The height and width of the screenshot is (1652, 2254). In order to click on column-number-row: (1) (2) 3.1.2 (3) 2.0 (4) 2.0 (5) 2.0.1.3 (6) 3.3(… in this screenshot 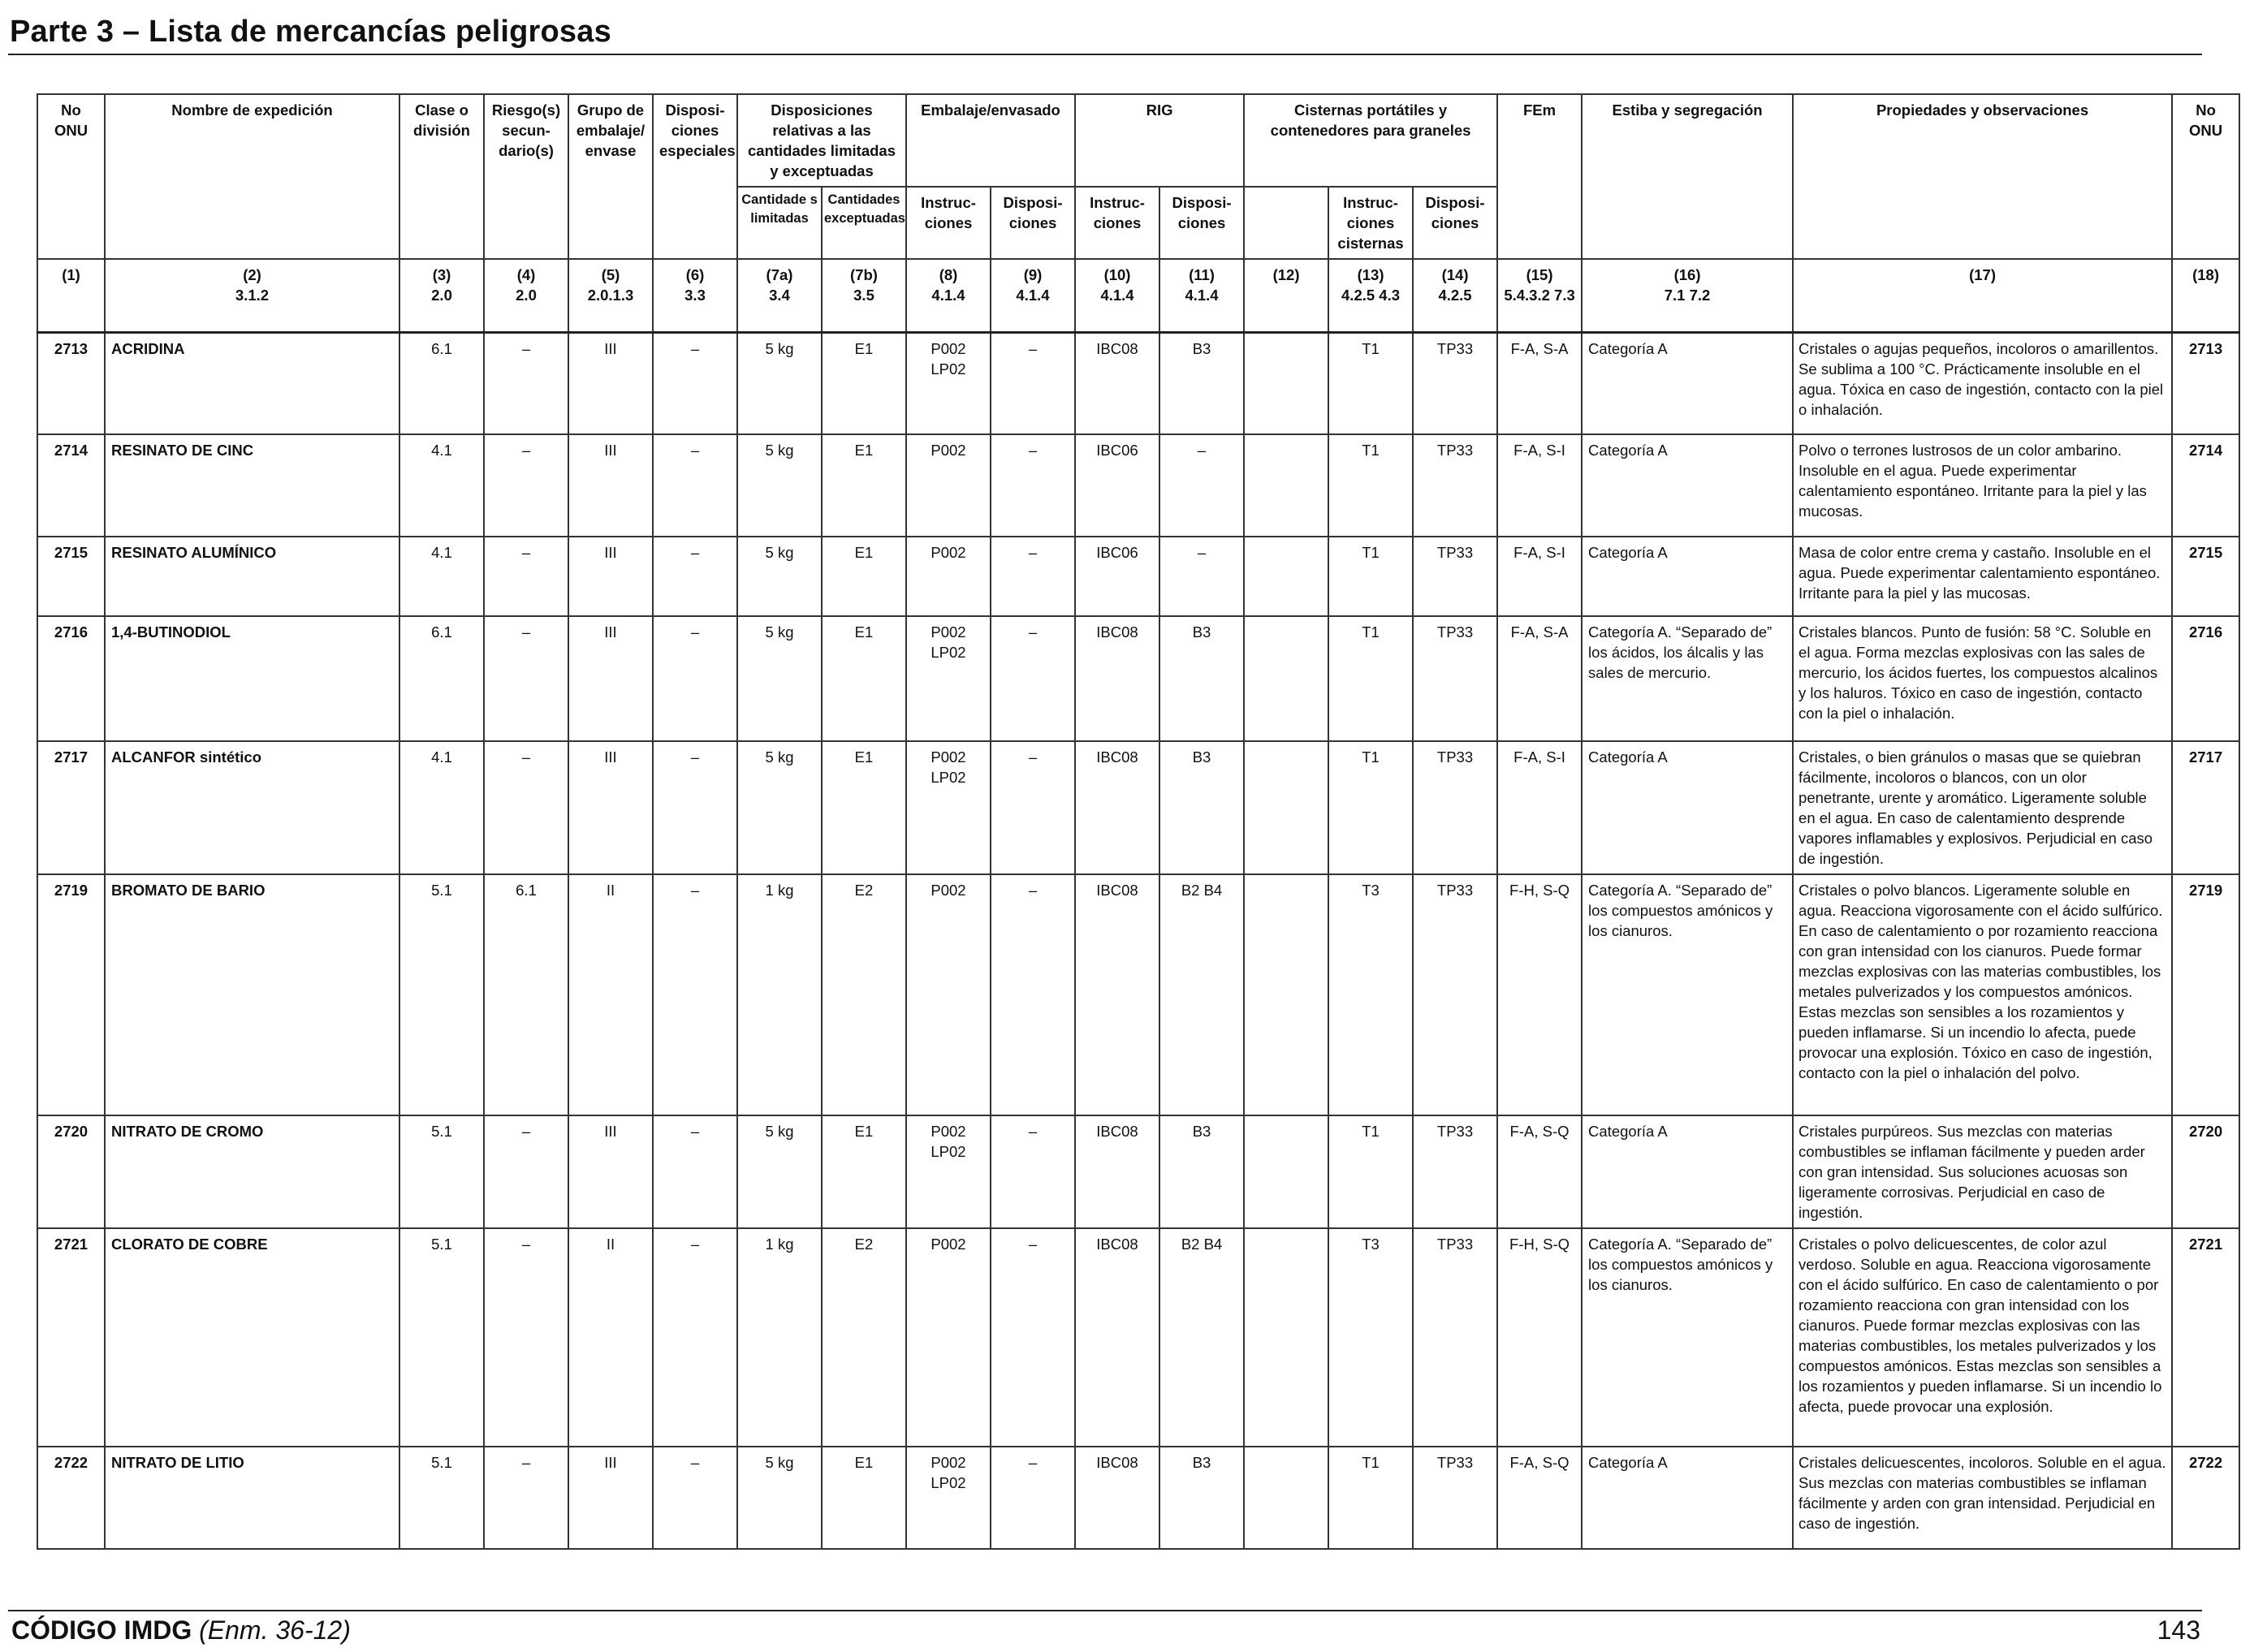, I will do `click(1139, 295)`.